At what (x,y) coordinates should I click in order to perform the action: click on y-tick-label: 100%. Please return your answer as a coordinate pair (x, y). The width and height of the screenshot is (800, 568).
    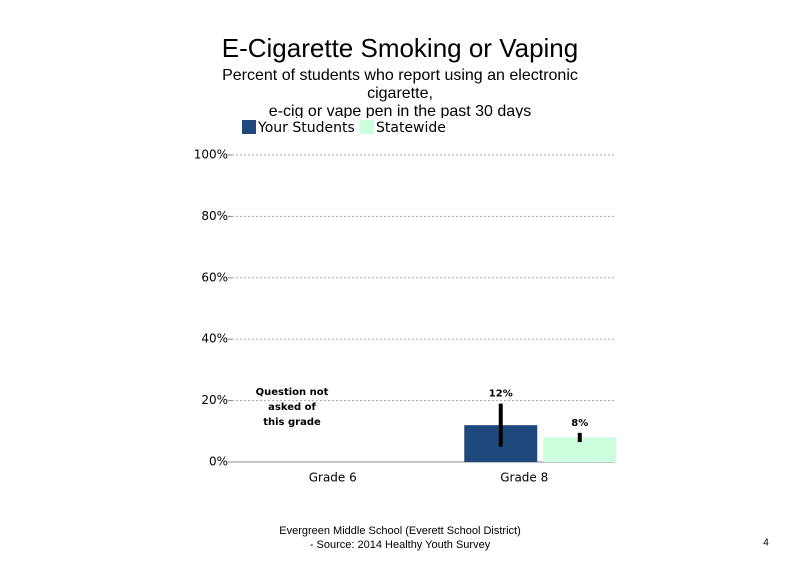
    Looking at the image, I should click on (211, 155).